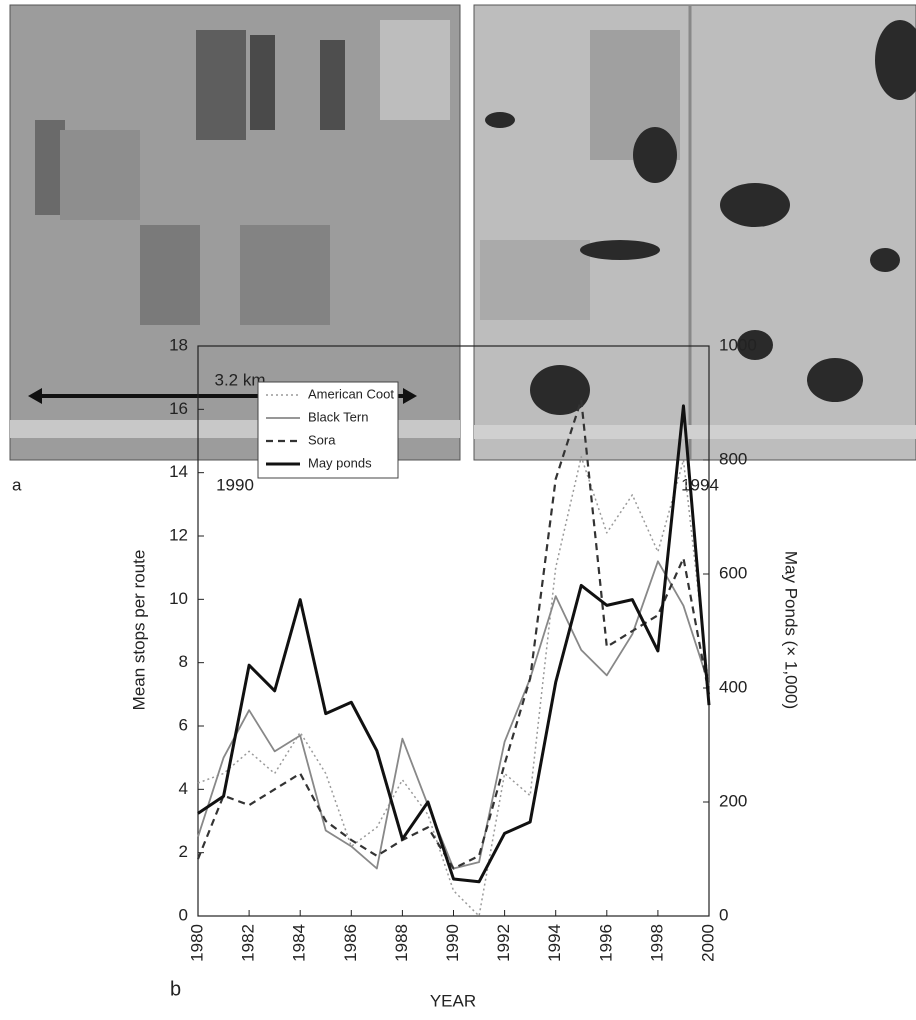 The image size is (916, 1020). I want to click on x-tick-label: 1984, so click(299, 943).